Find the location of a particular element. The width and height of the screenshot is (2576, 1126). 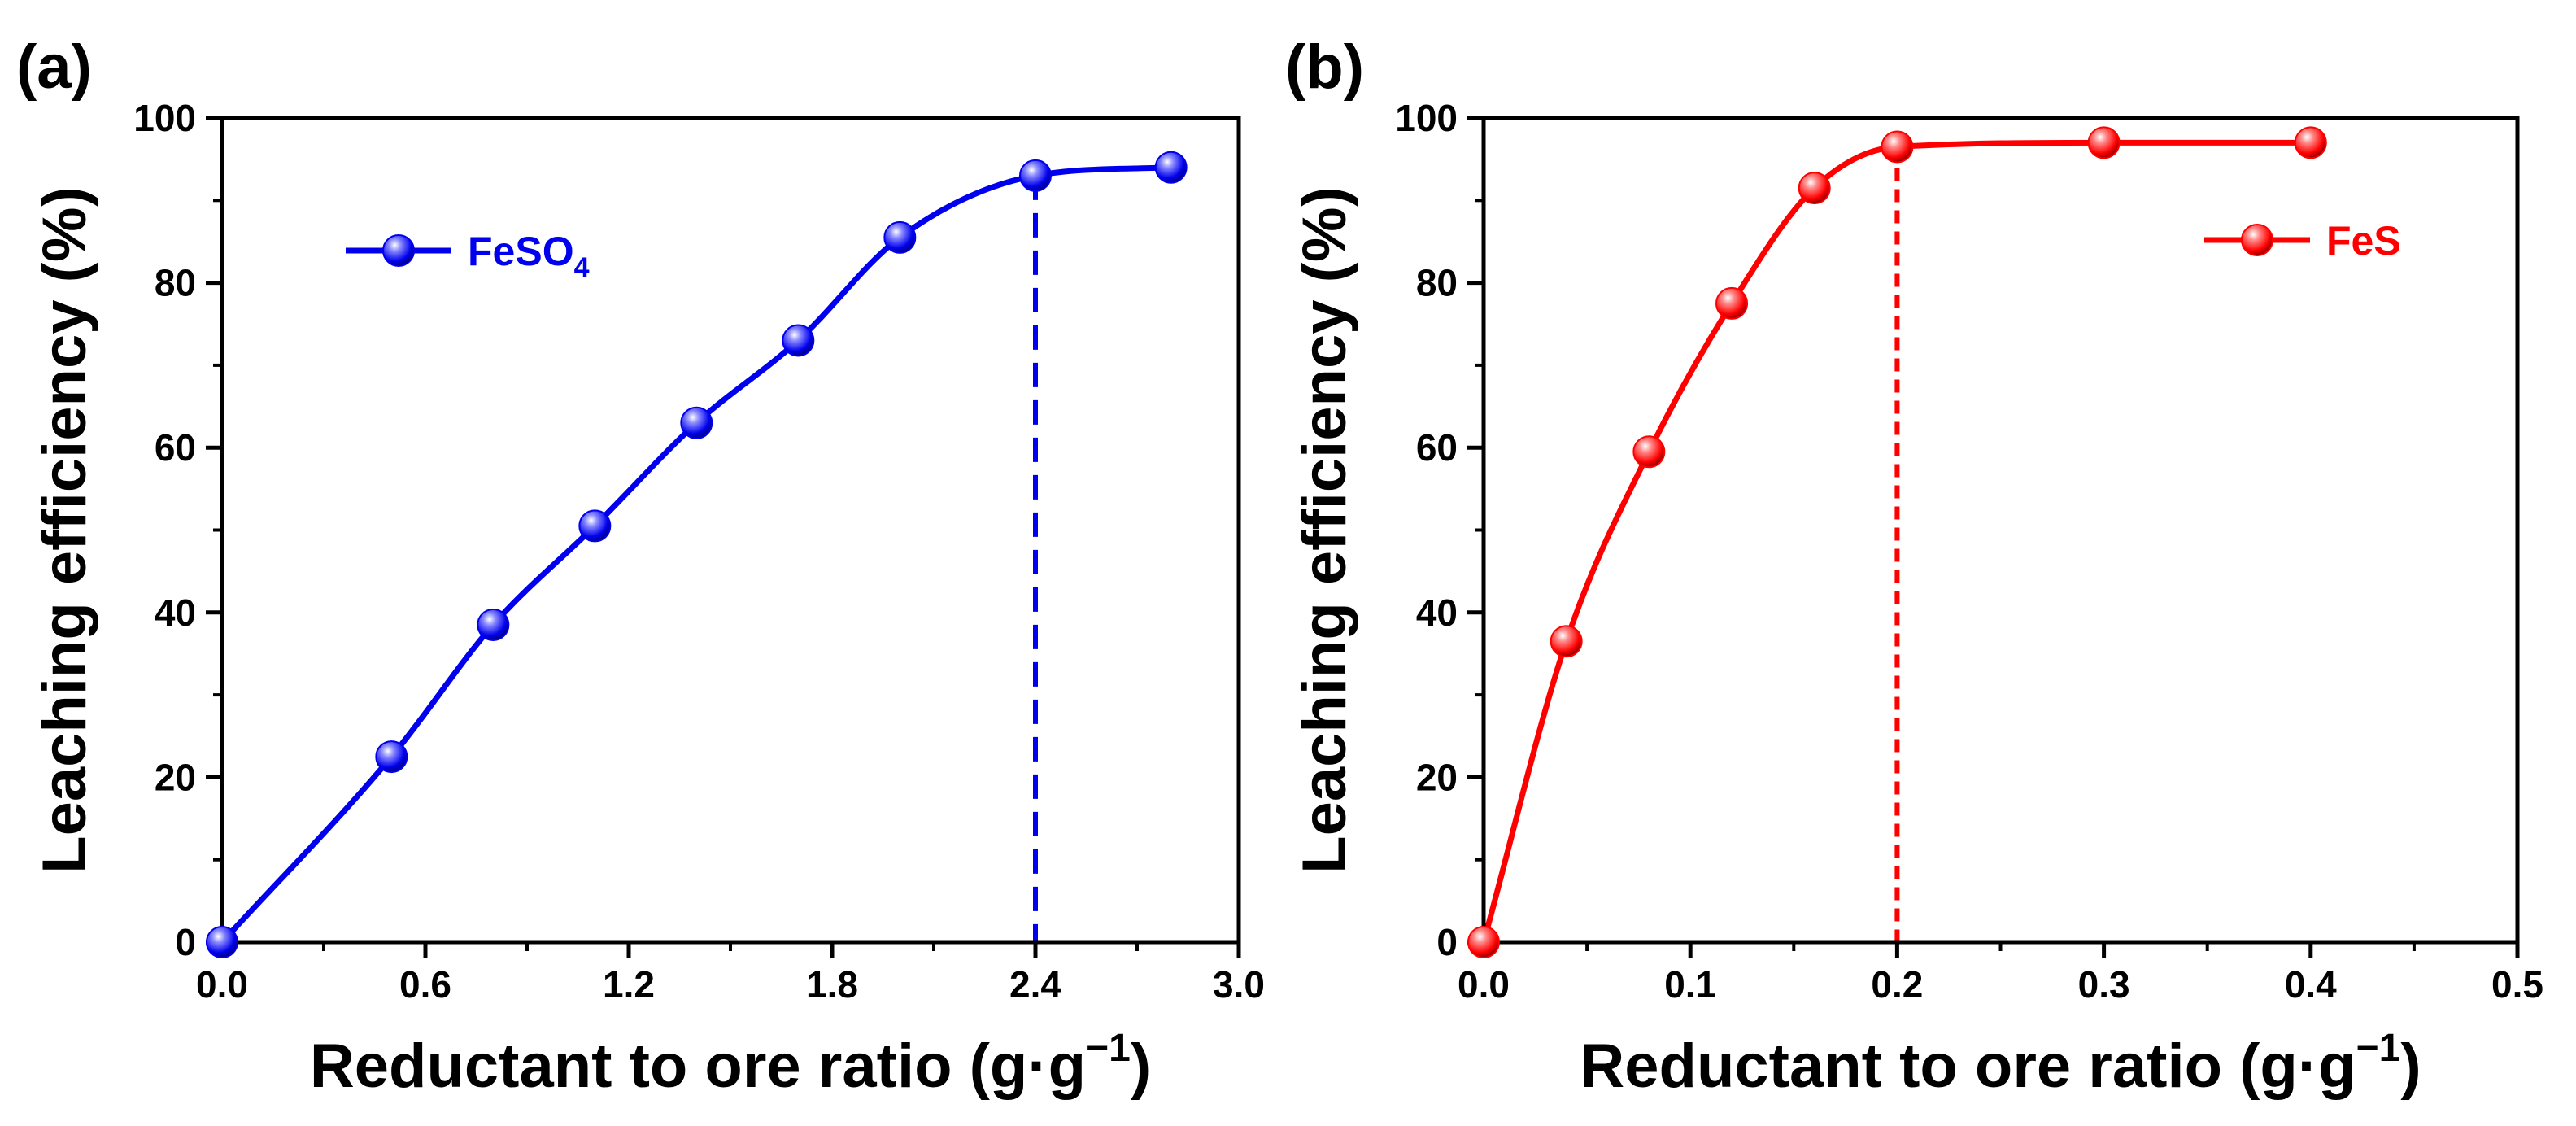

legend-label-name: FeS is located at coordinates (2363, 241).